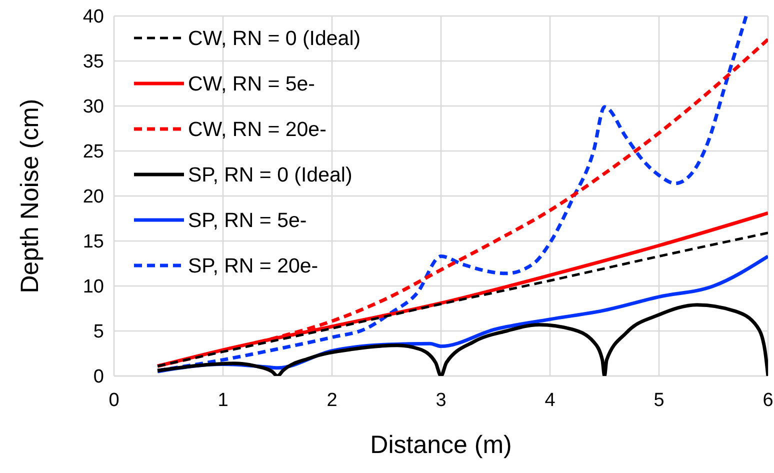 The image size is (774, 473). Describe the element at coordinates (98, 377) in the screenshot. I see `y-tick-label: 0` at that location.